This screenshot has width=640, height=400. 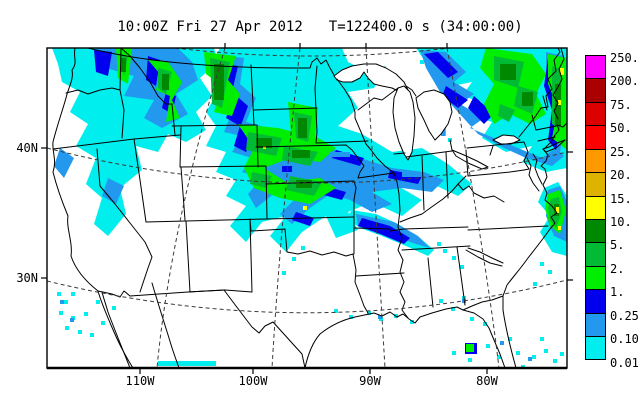 What do you see at coordinates (253, 381) in the screenshot?
I see `lon-axis-label-100w: 100W` at bounding box center [253, 381].